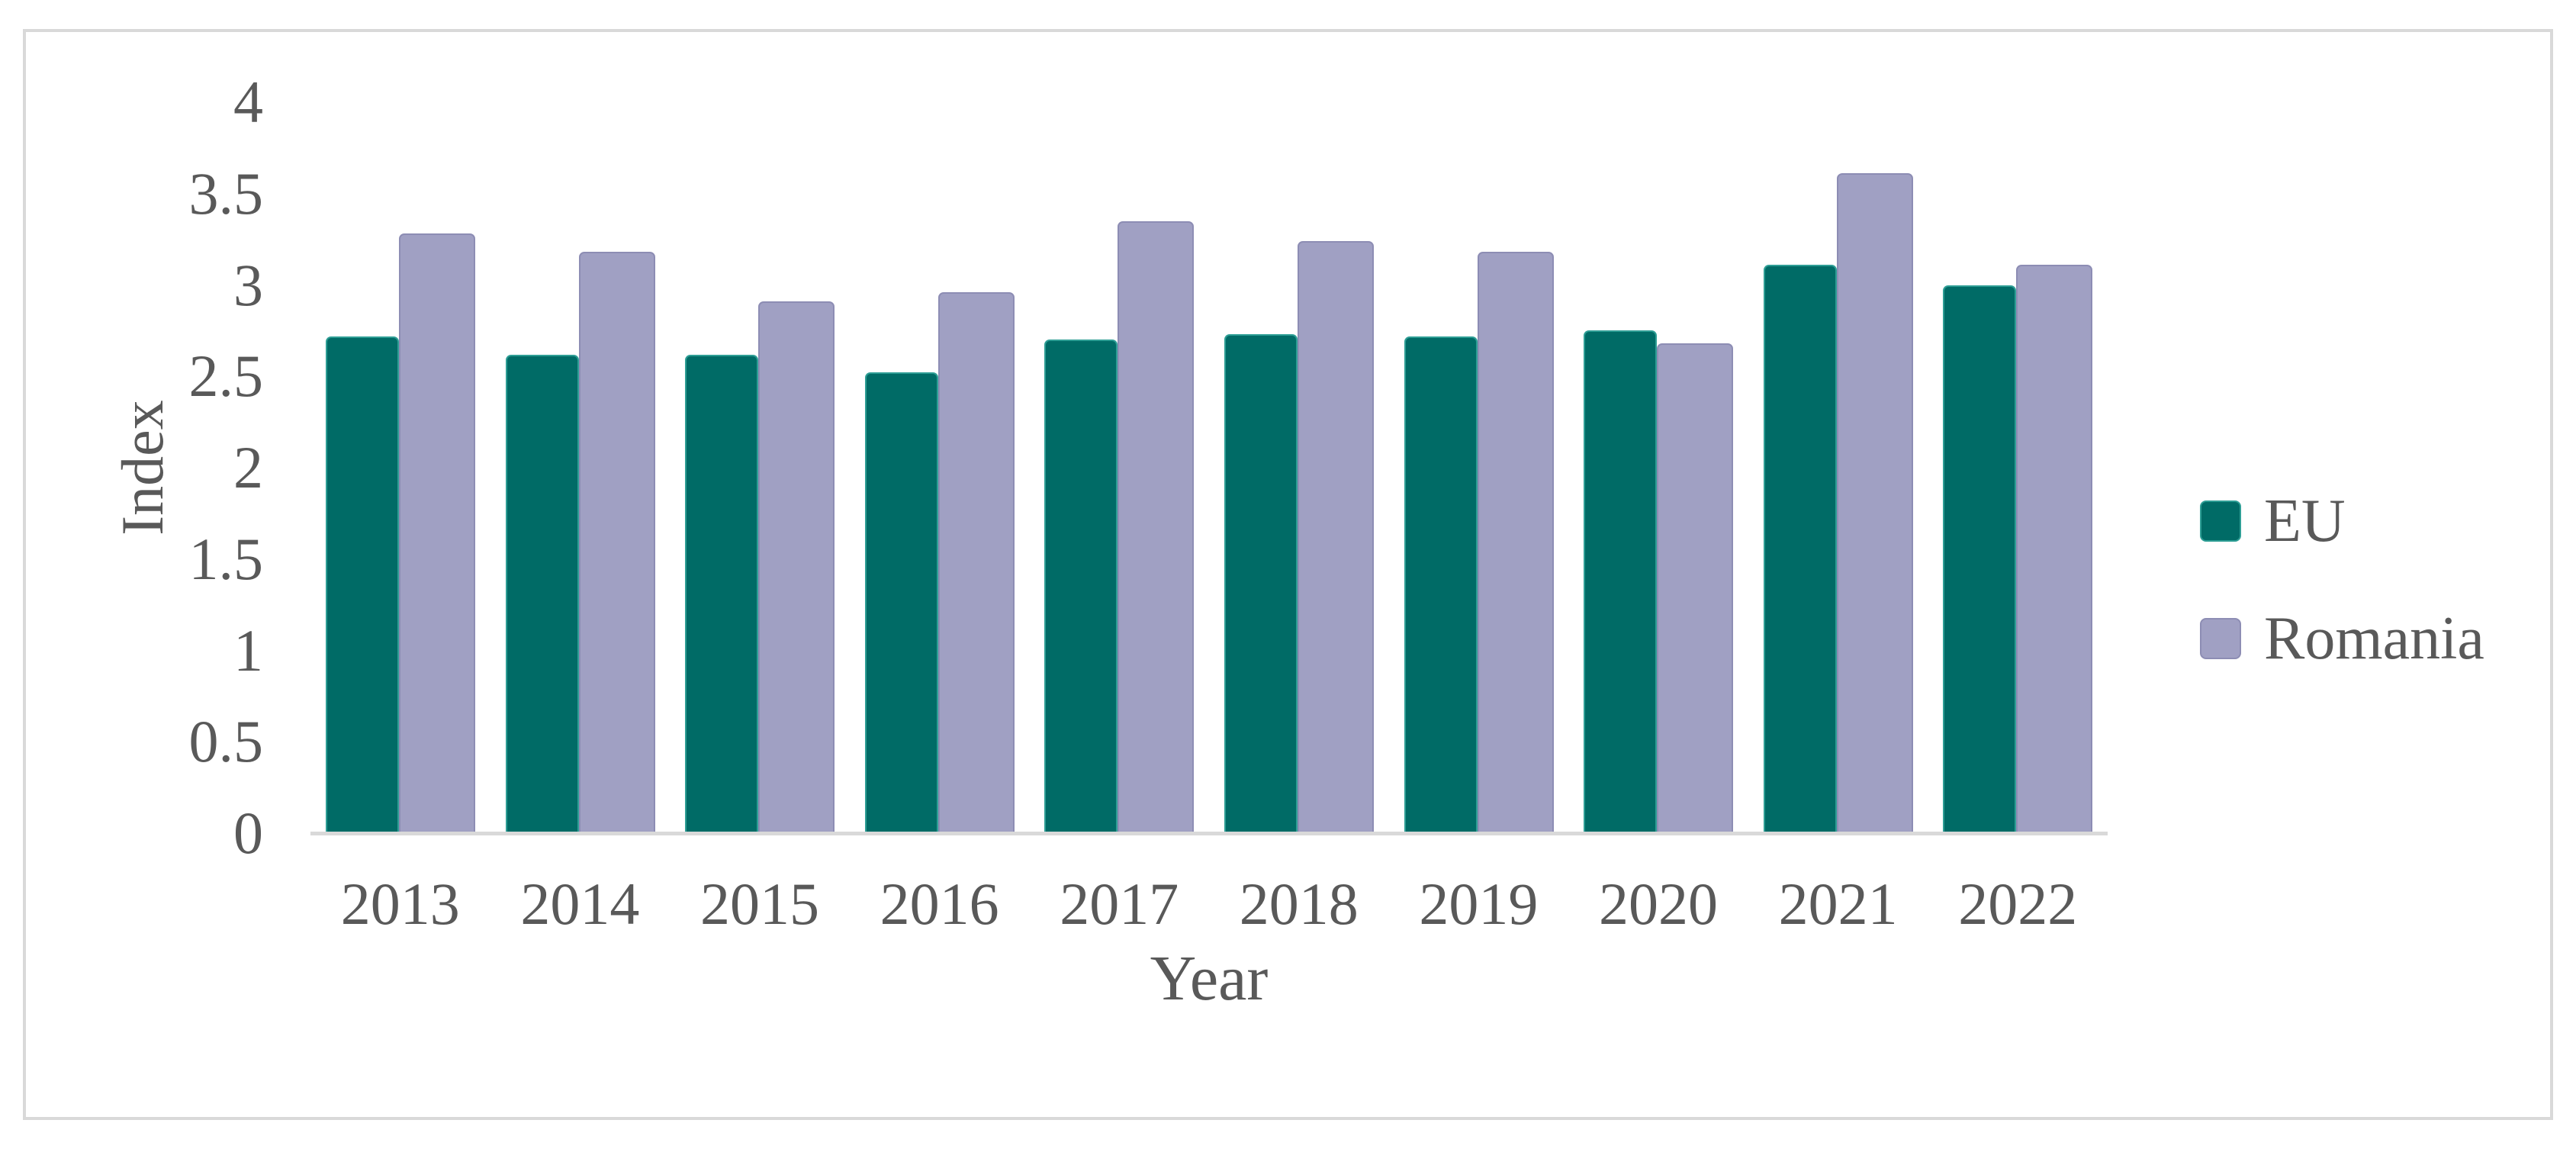 The image size is (2576, 1149). What do you see at coordinates (1210, 978) in the screenshot?
I see `x-axis-title: Year` at bounding box center [1210, 978].